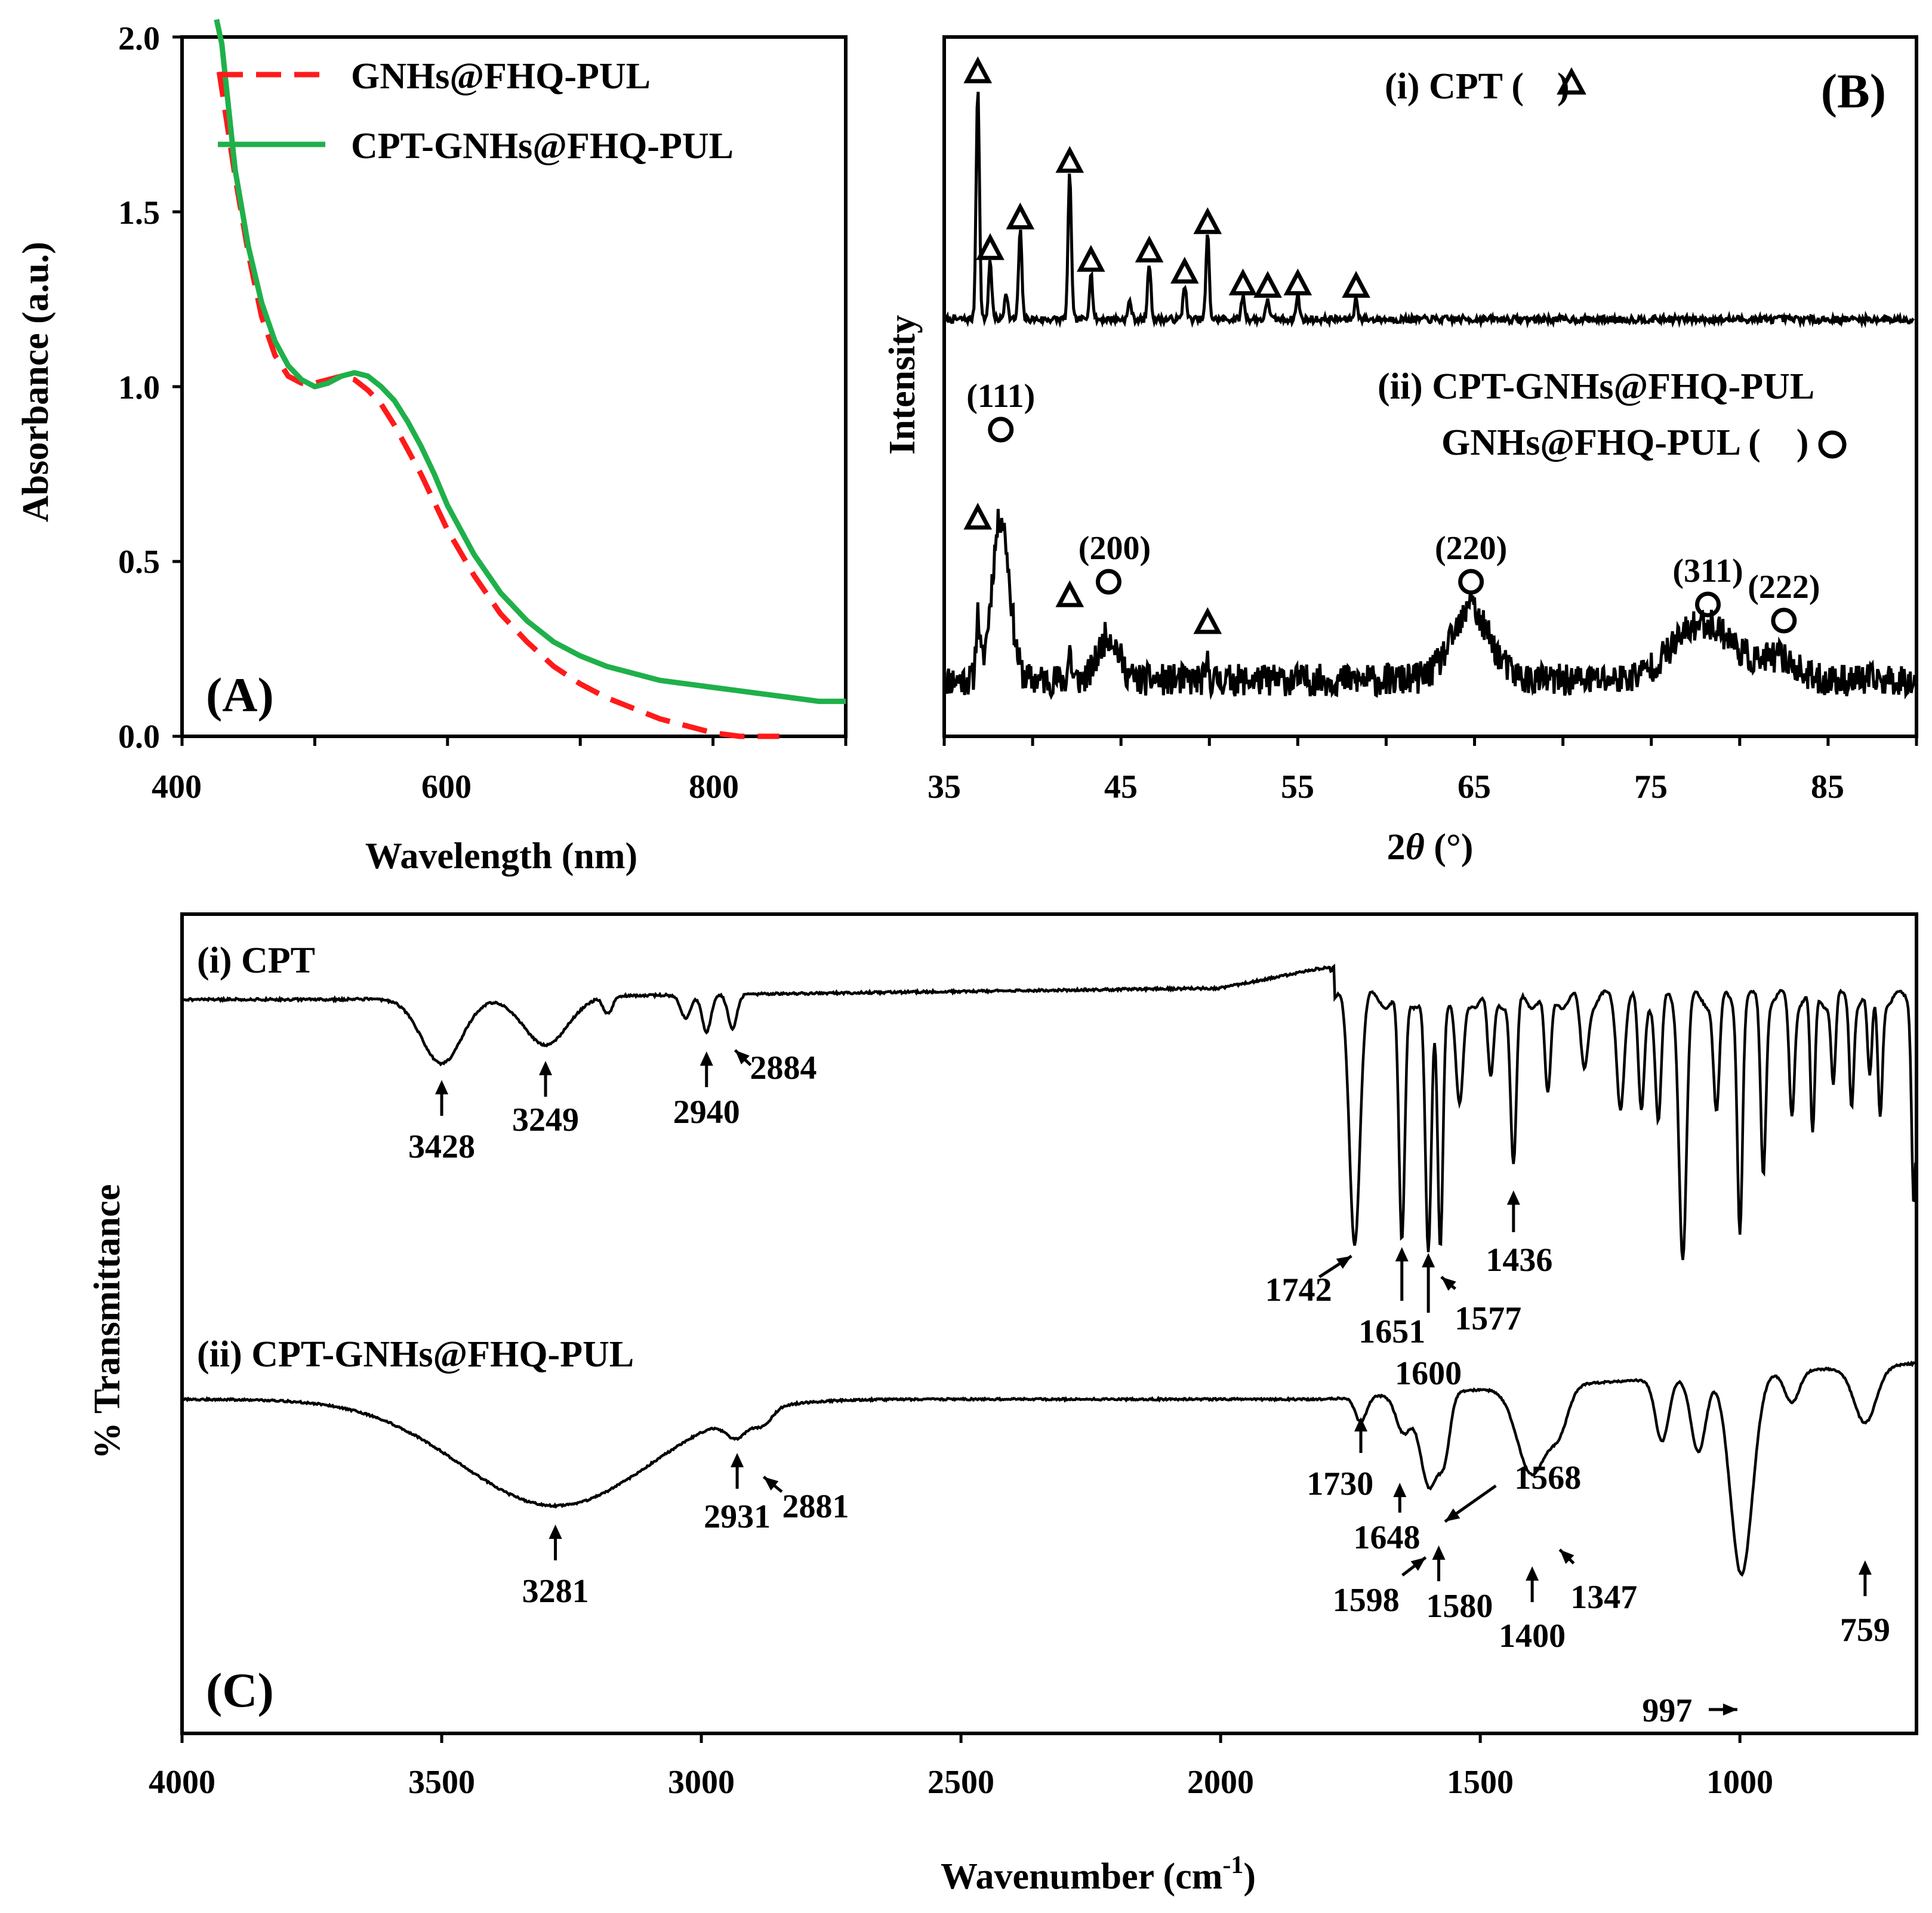  I want to click on c-xtick-1000: 1000, so click(1739, 1782).